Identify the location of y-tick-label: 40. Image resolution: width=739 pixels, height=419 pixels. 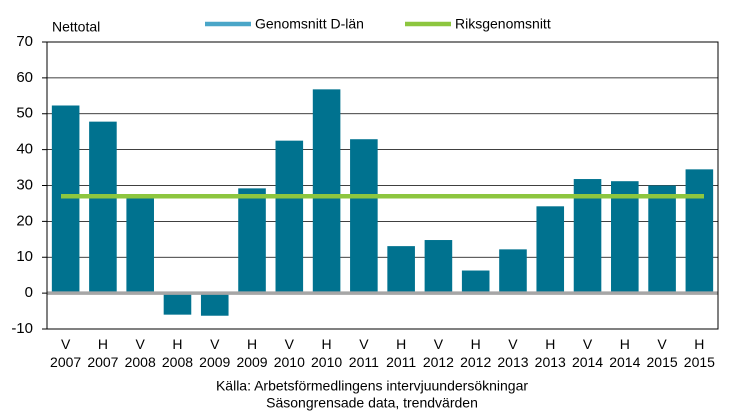
(24, 149).